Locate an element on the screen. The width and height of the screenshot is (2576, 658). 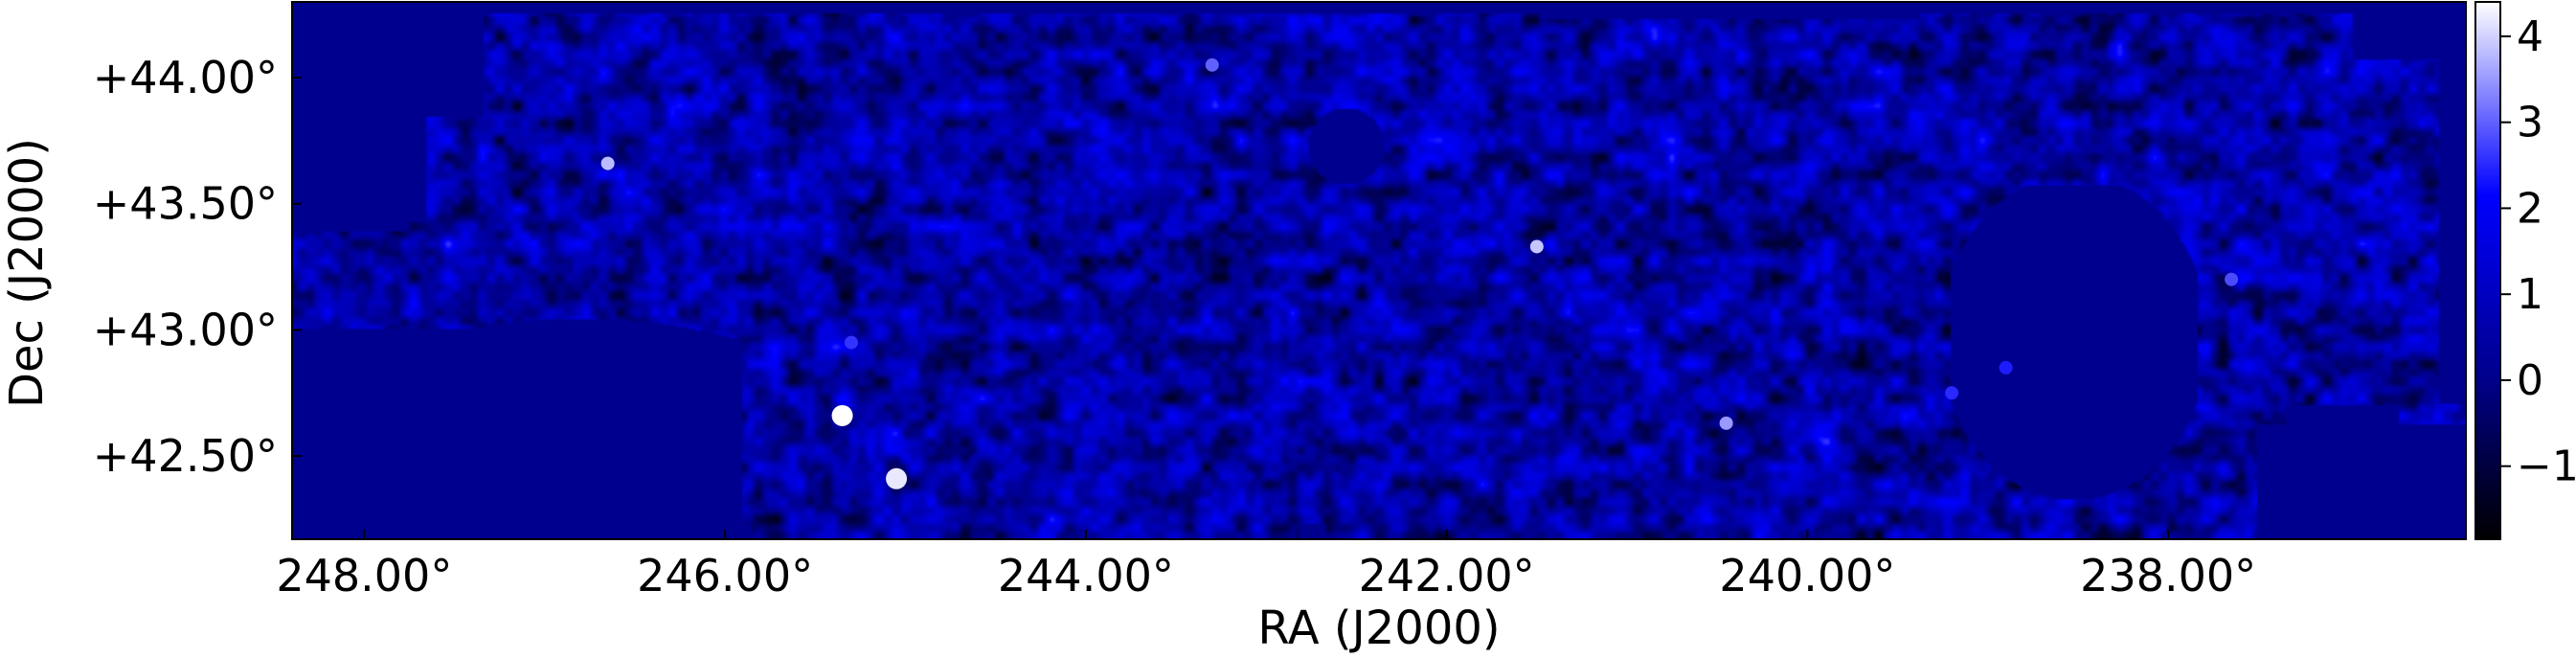
colorbar-tick-label: 2 is located at coordinates (2530, 209).